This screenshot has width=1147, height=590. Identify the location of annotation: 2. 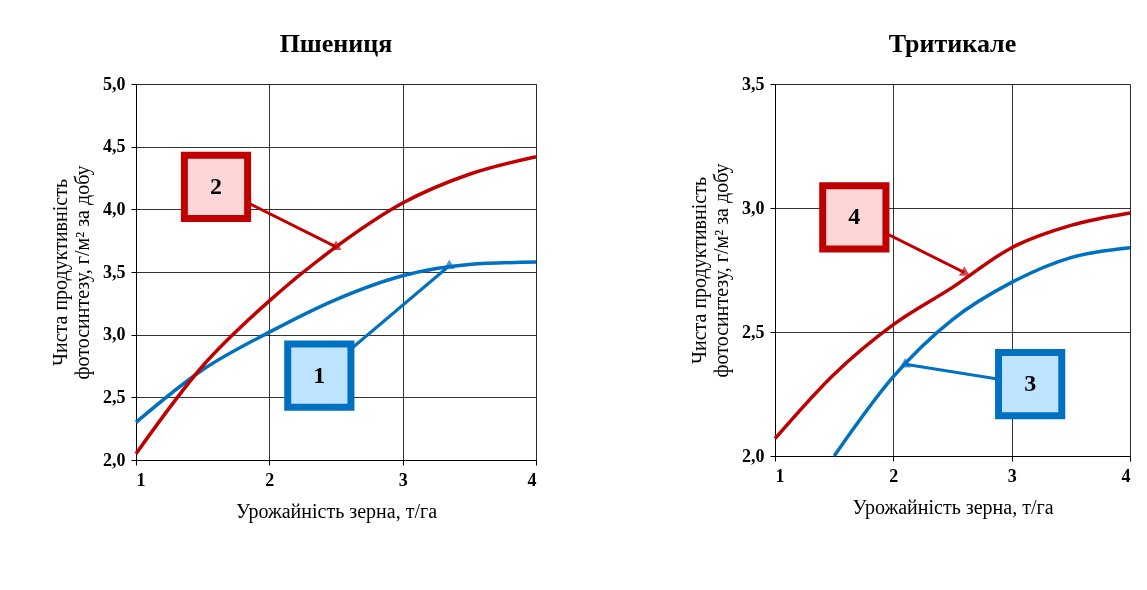
(216, 185).